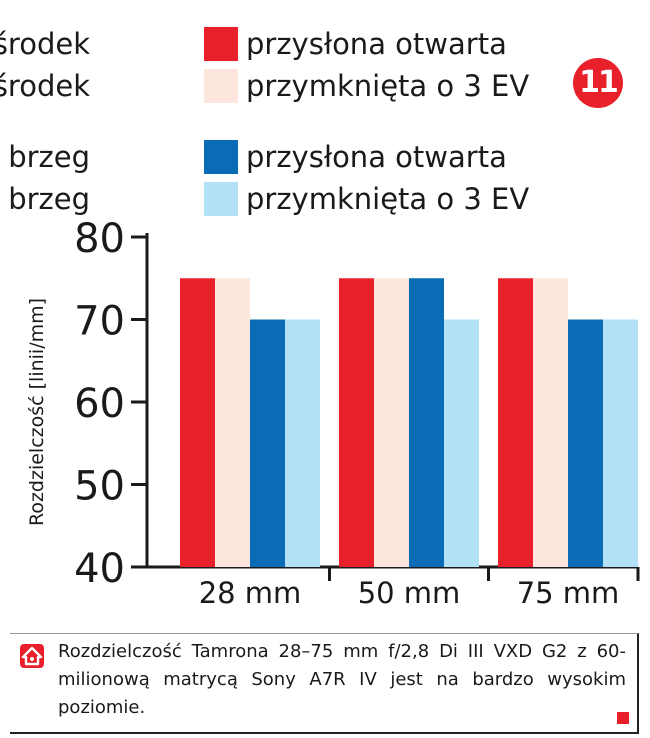 The height and width of the screenshot is (738, 650). Describe the element at coordinates (598, 83) in the screenshot. I see `figure-number-badge: 11` at that location.